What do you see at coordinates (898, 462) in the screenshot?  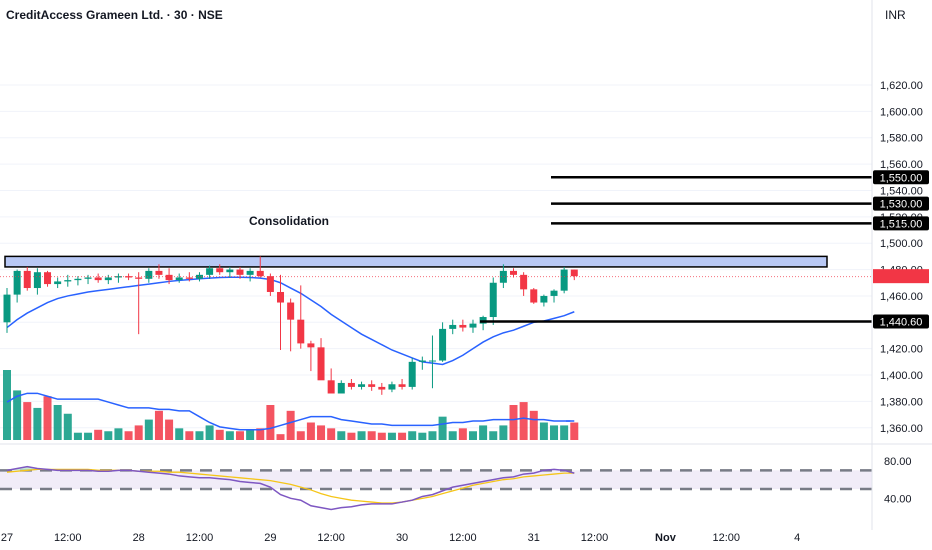 I see `rsi-tick-label: 80.00` at bounding box center [898, 462].